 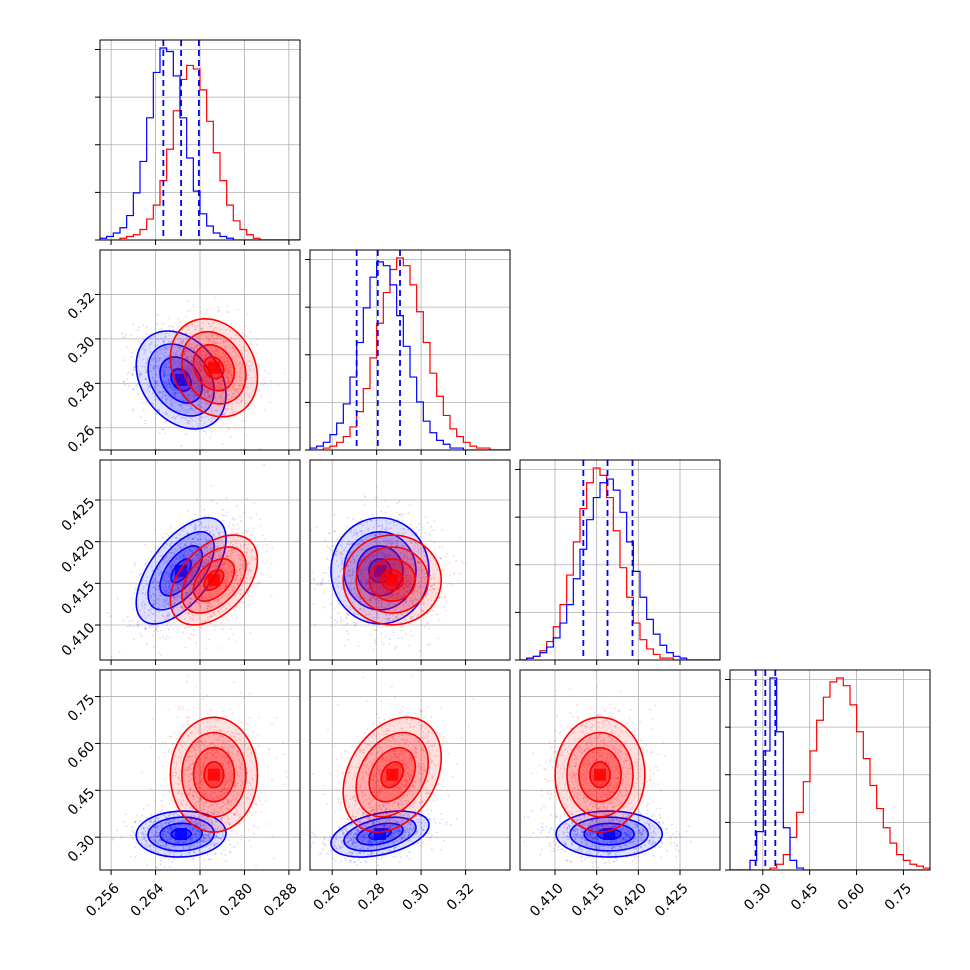 I want to click on series-a-histogram, so click(x=620, y=569).